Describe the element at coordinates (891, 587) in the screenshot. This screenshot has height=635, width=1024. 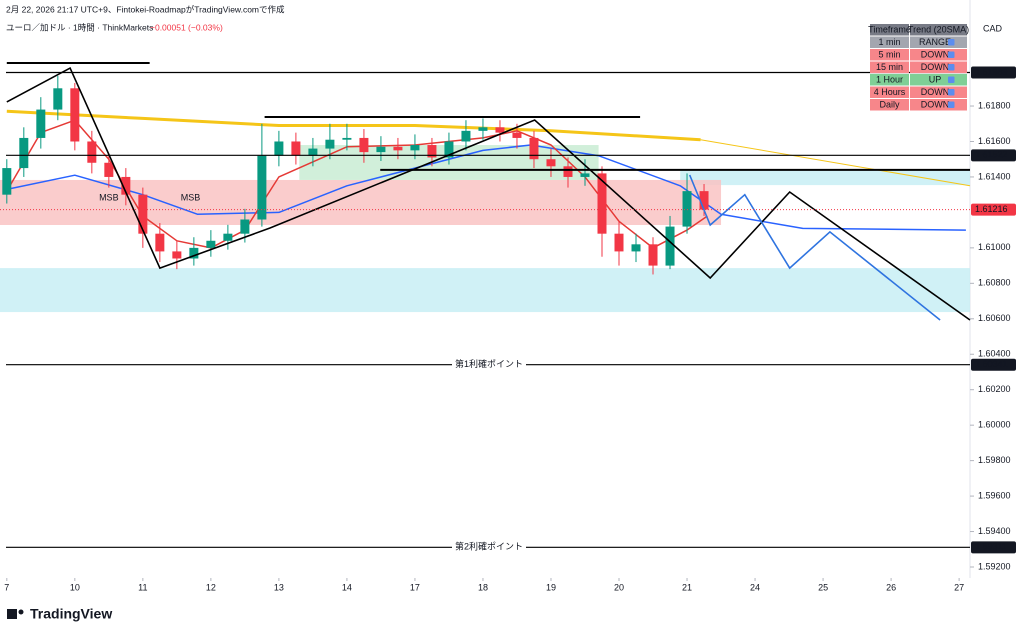
I see `x-tick-label: 26` at that location.